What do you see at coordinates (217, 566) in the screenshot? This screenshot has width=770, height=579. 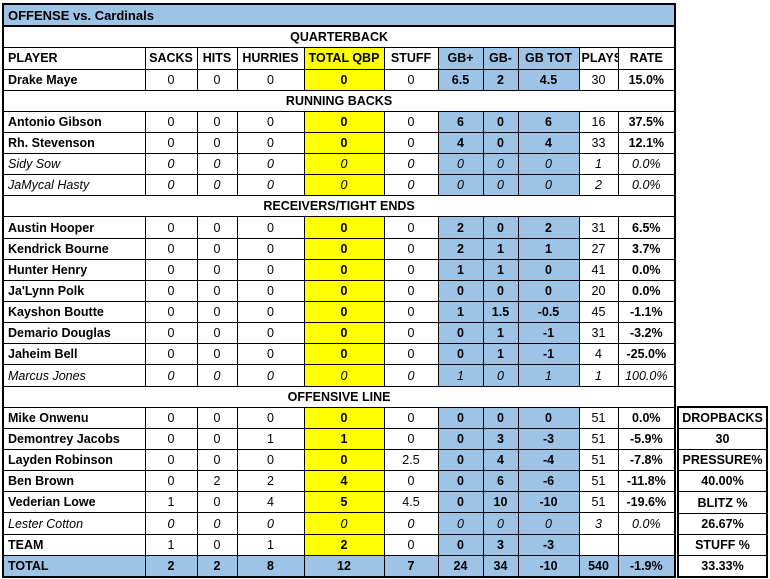 I see `total-stat-cell: 2` at bounding box center [217, 566].